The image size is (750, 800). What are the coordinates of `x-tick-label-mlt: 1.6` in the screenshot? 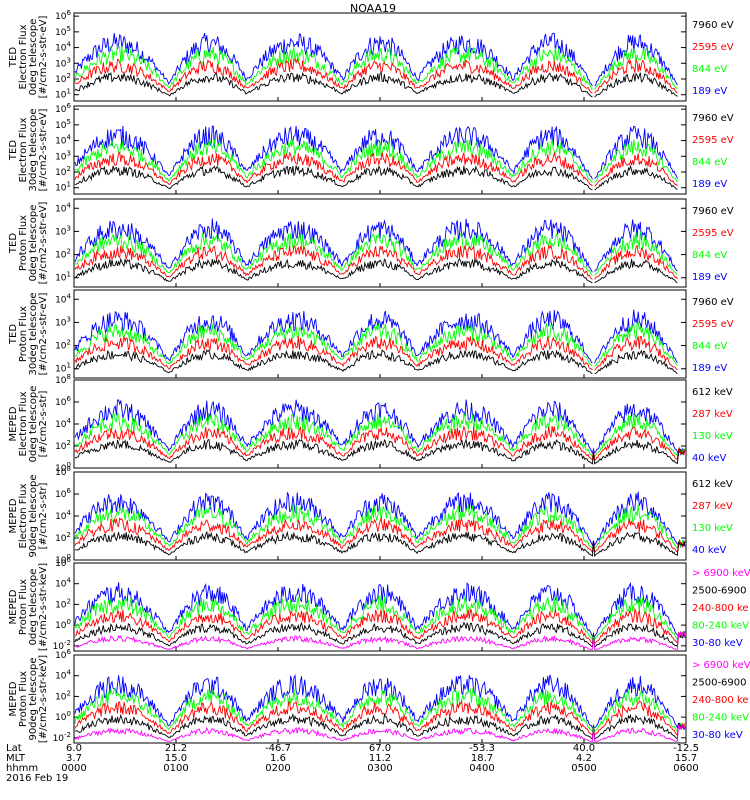 It's located at (278, 758).